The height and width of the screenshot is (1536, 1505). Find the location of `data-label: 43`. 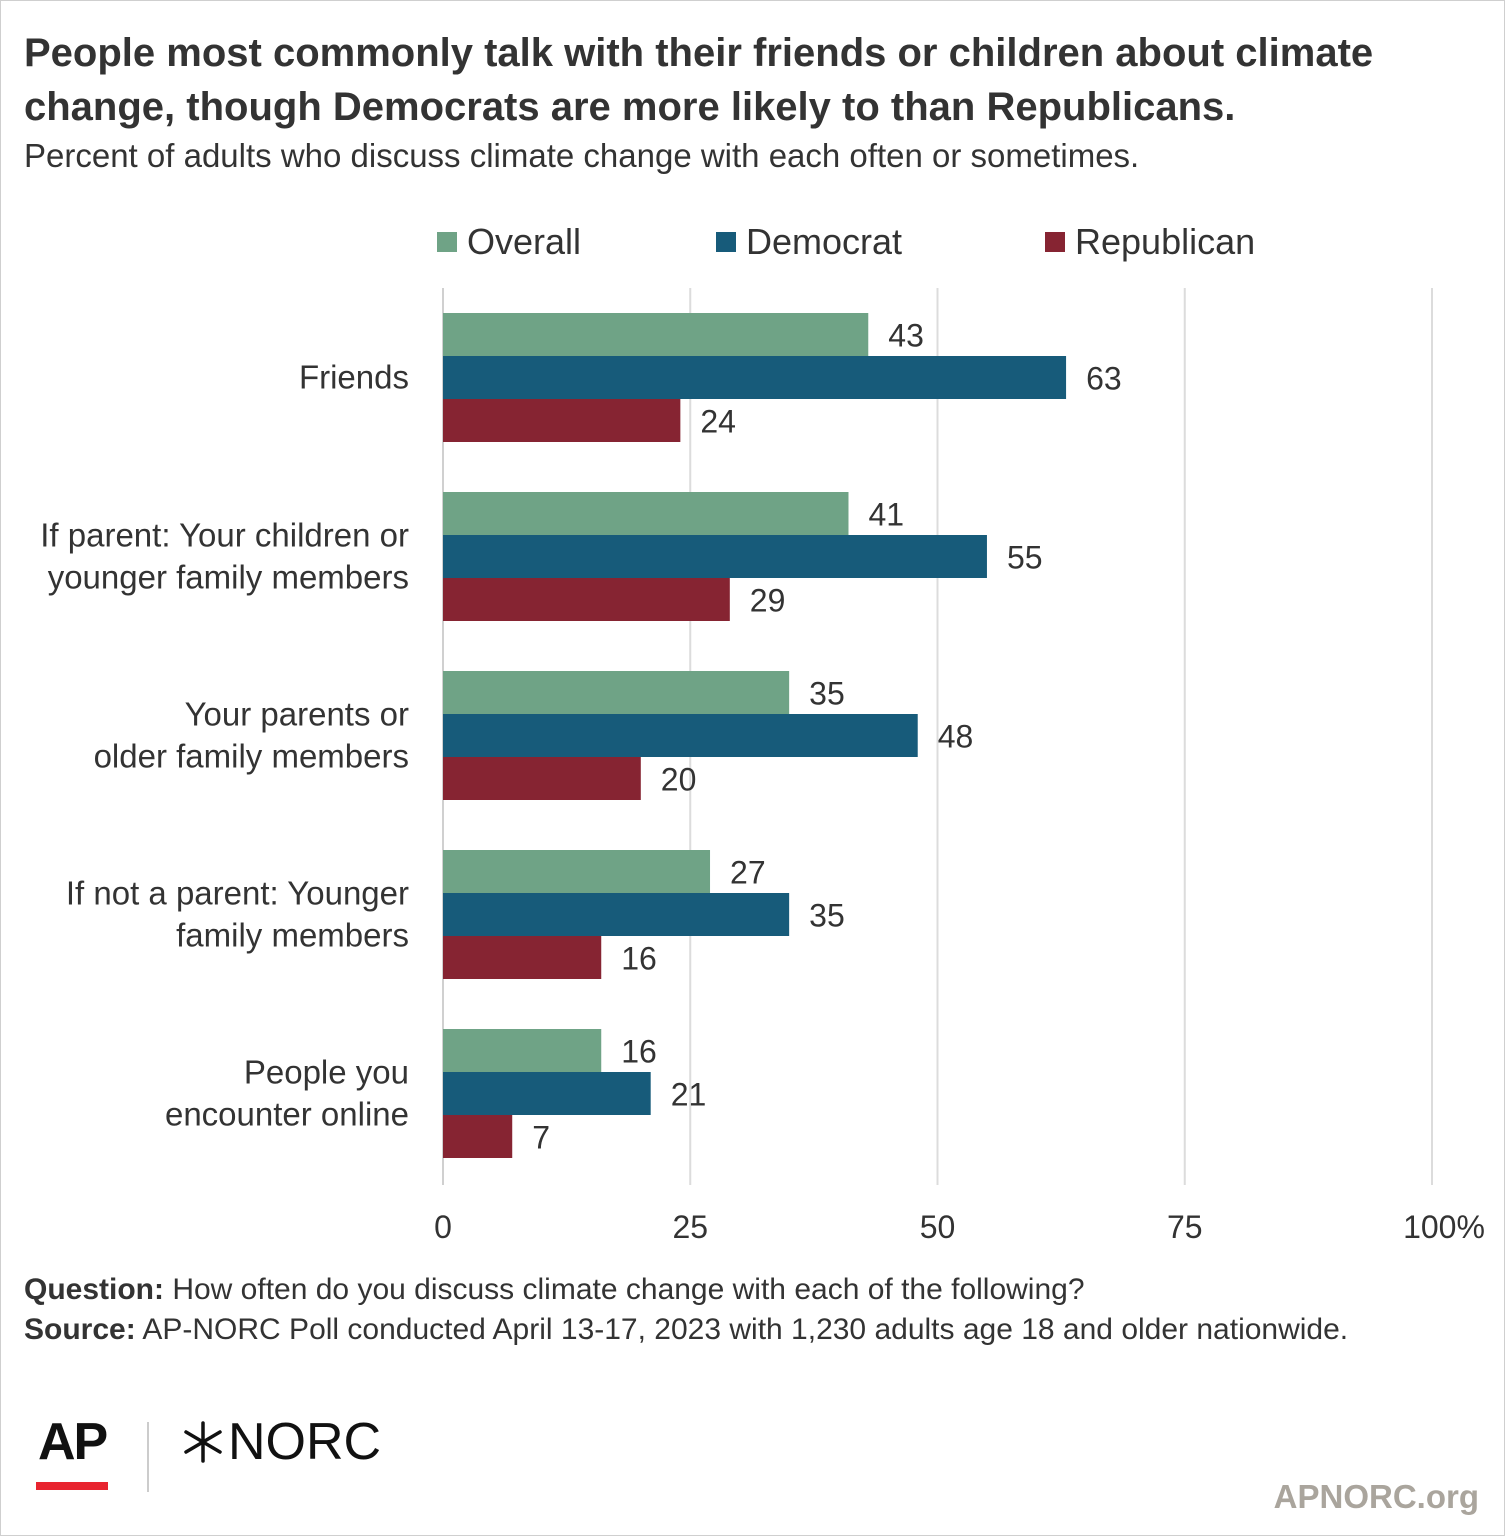

data-label: 43 is located at coordinates (906, 336).